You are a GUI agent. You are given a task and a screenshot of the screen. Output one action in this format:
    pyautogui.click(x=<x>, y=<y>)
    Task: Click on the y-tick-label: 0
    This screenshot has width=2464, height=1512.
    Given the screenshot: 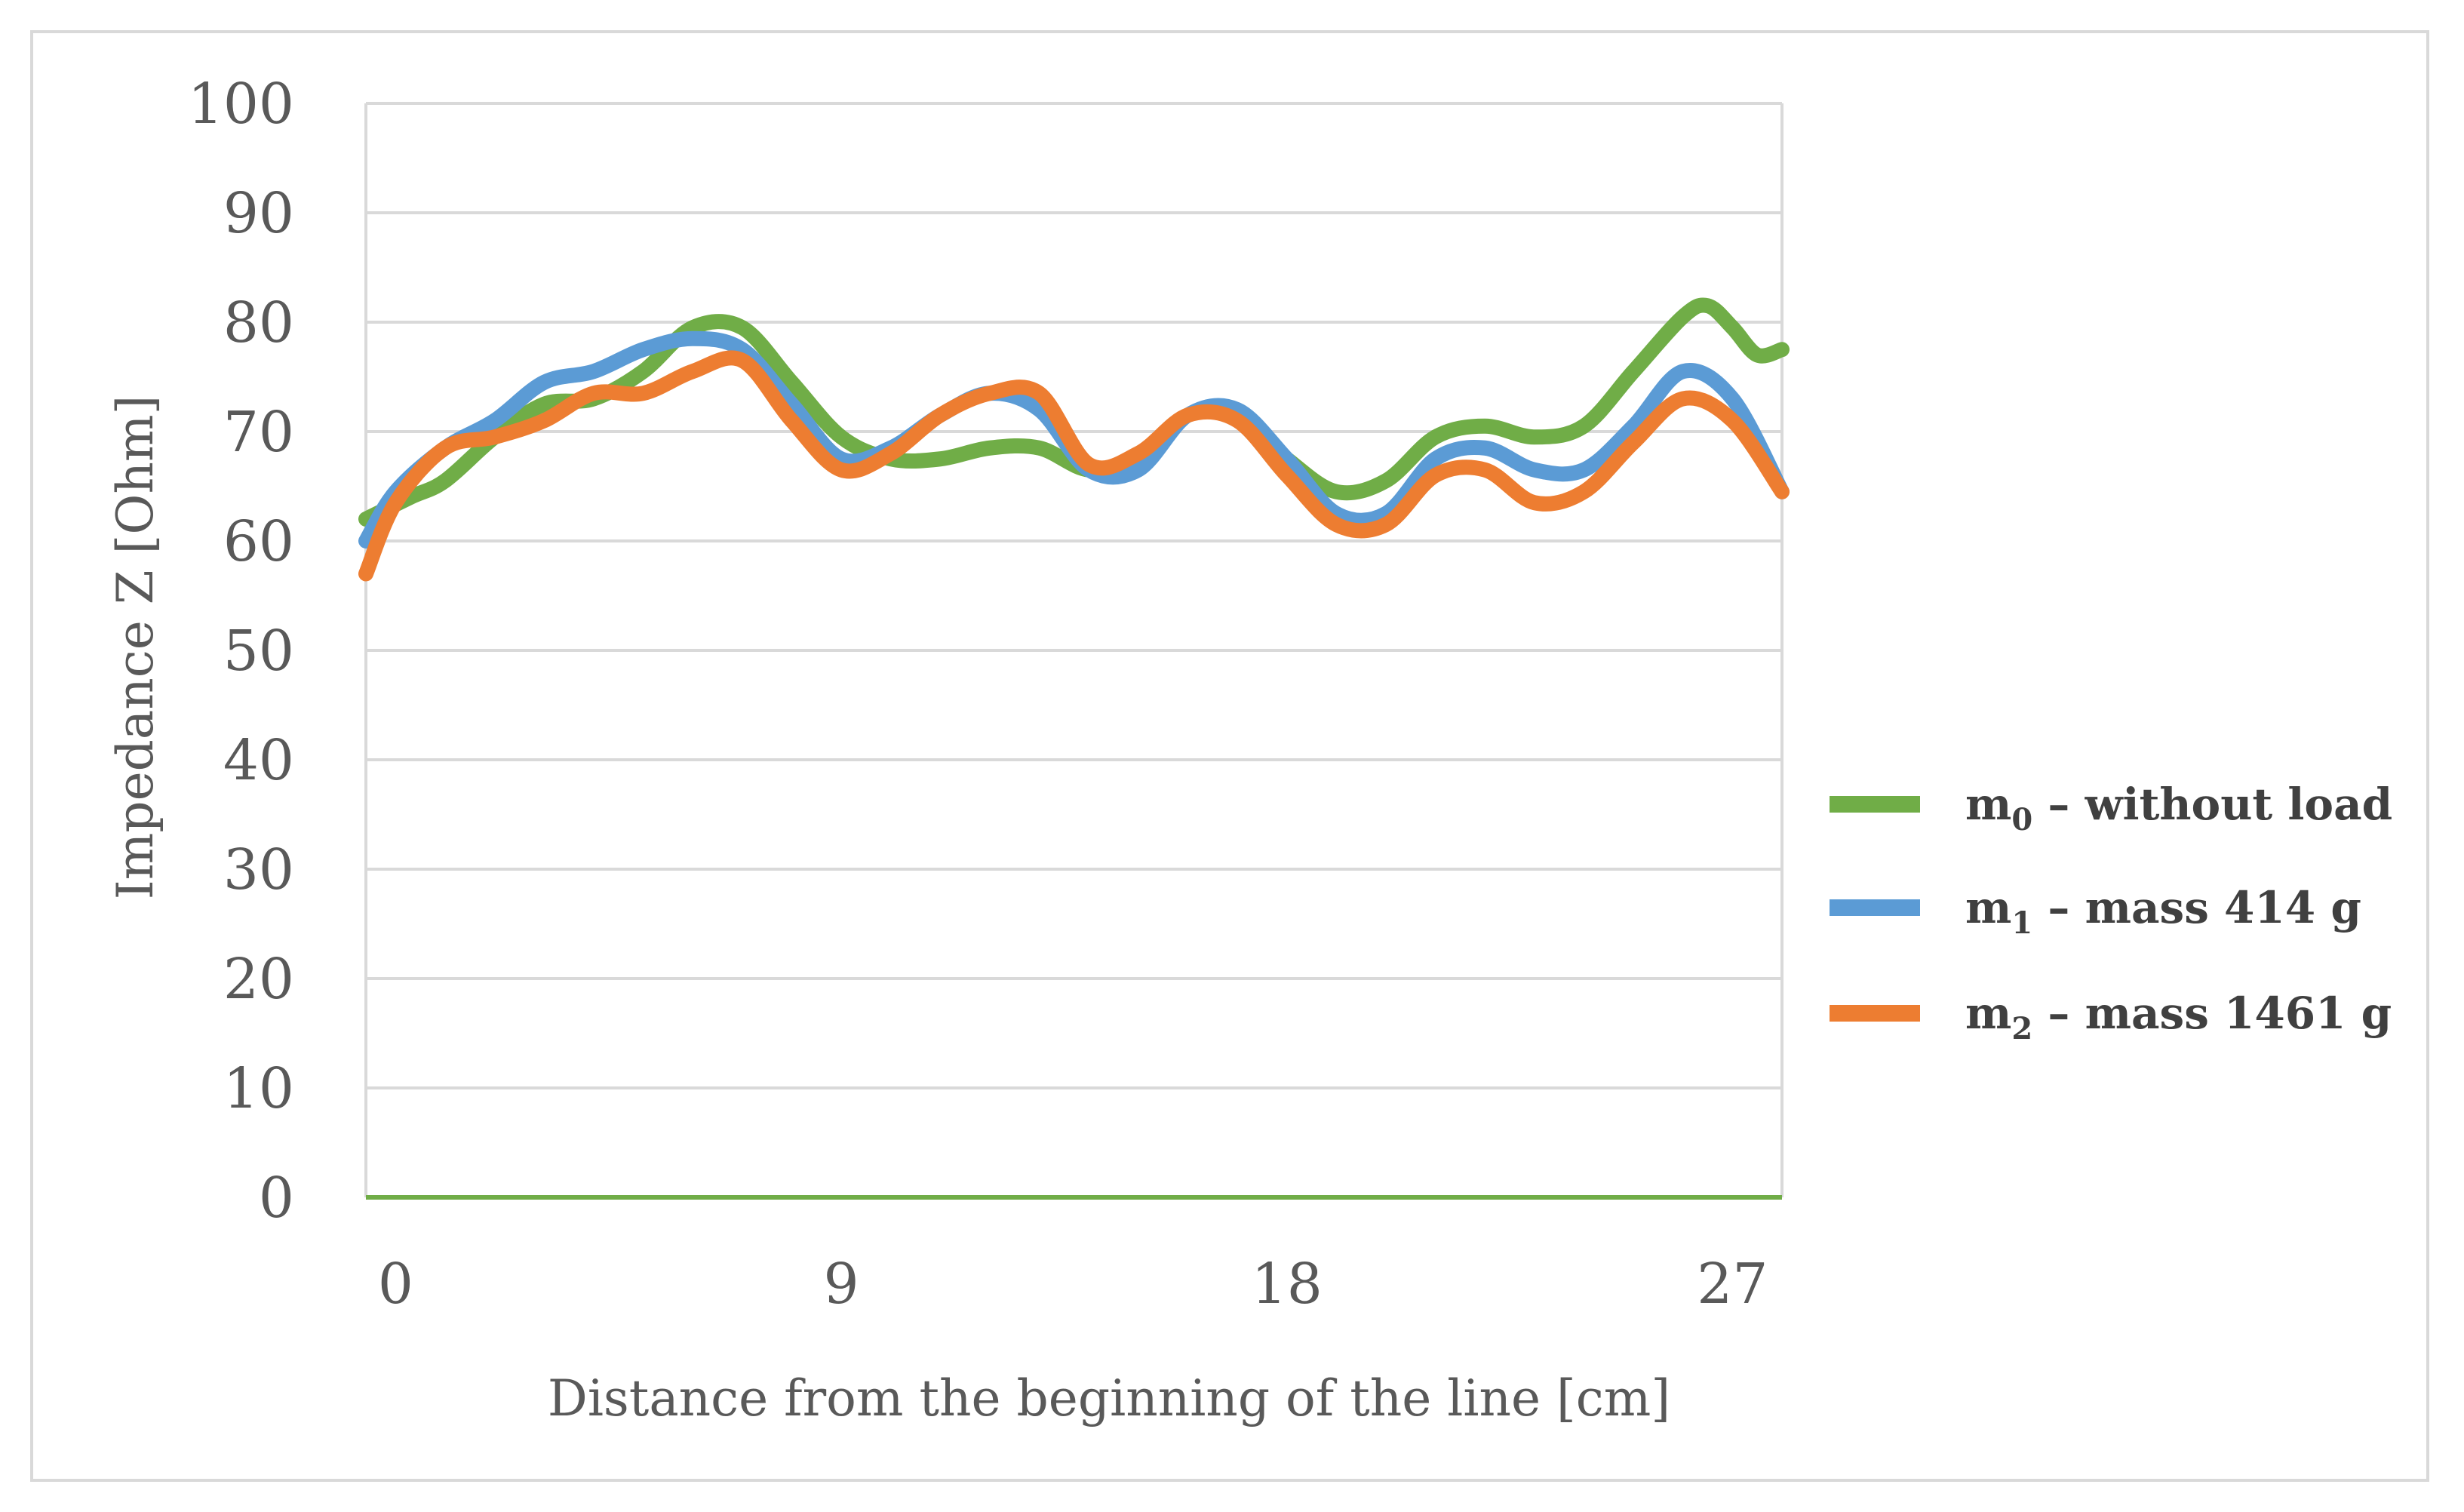 What is the action you would take?
    pyautogui.click(x=276, y=1198)
    